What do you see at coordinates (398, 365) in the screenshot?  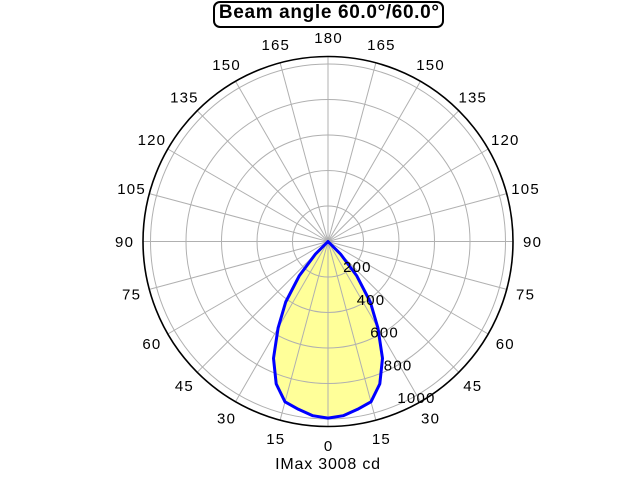 I see `svg-text: 800` at bounding box center [398, 365].